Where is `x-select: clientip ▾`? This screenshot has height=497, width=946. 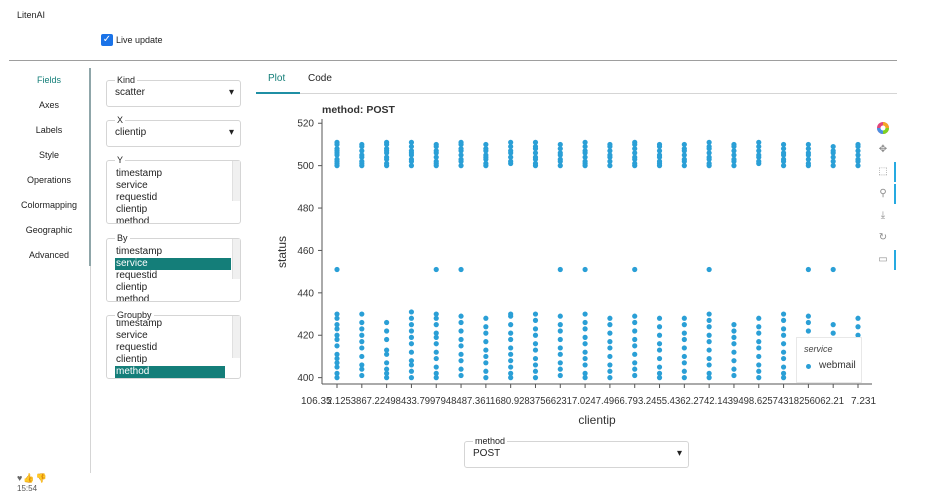
x-select: clientip ▾ is located at coordinates (174, 132).